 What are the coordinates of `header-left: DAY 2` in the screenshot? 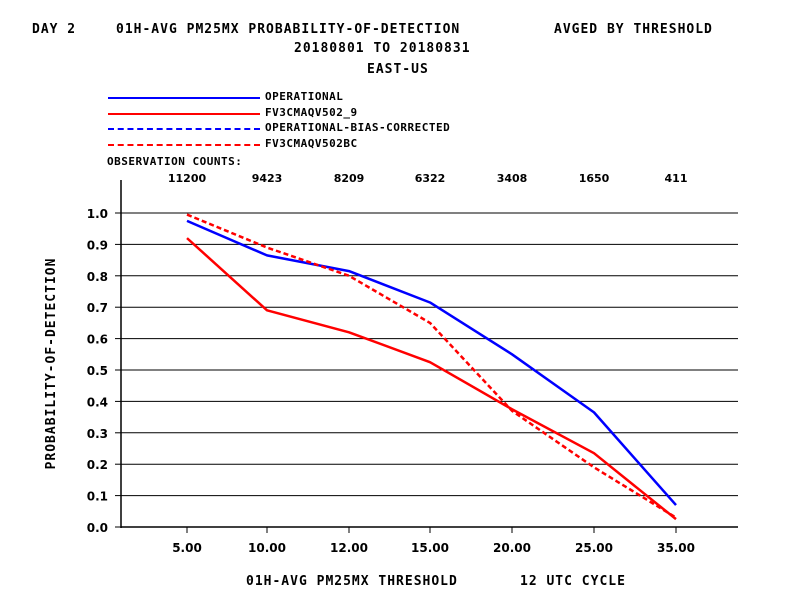 It's located at (54, 29).